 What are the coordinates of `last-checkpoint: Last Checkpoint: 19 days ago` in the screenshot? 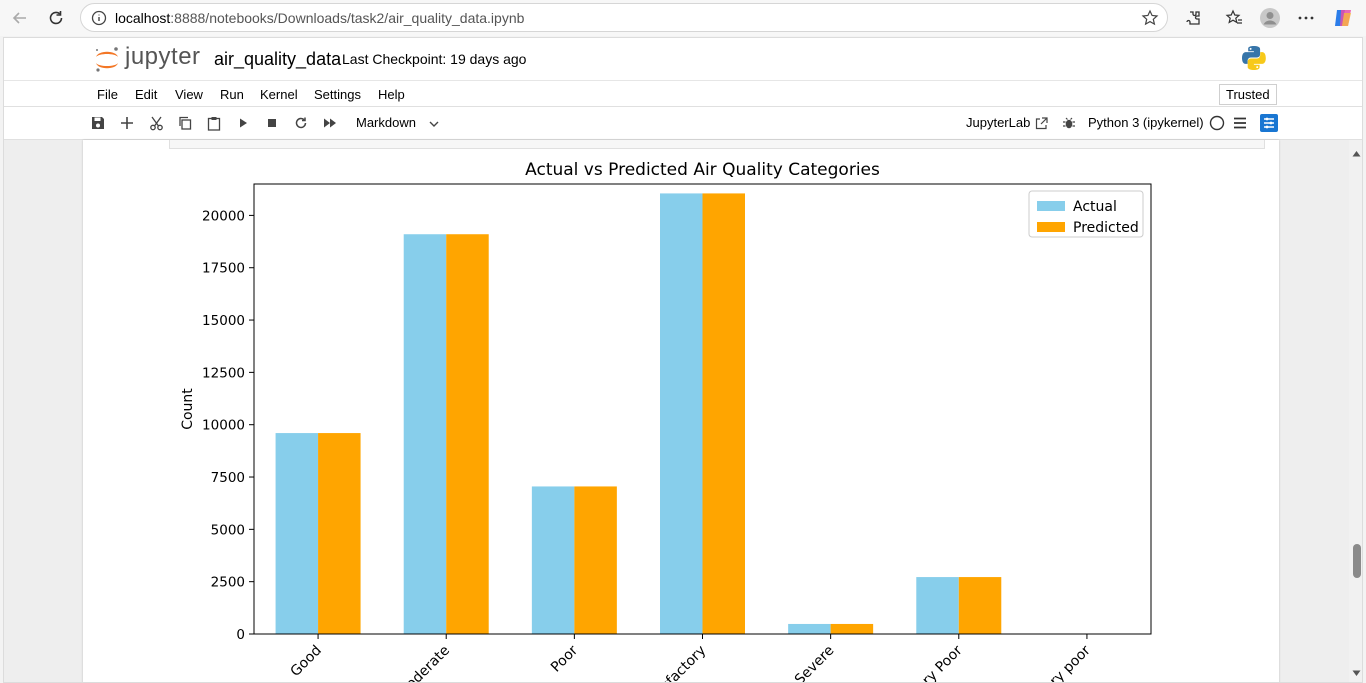 It's located at (434, 59).